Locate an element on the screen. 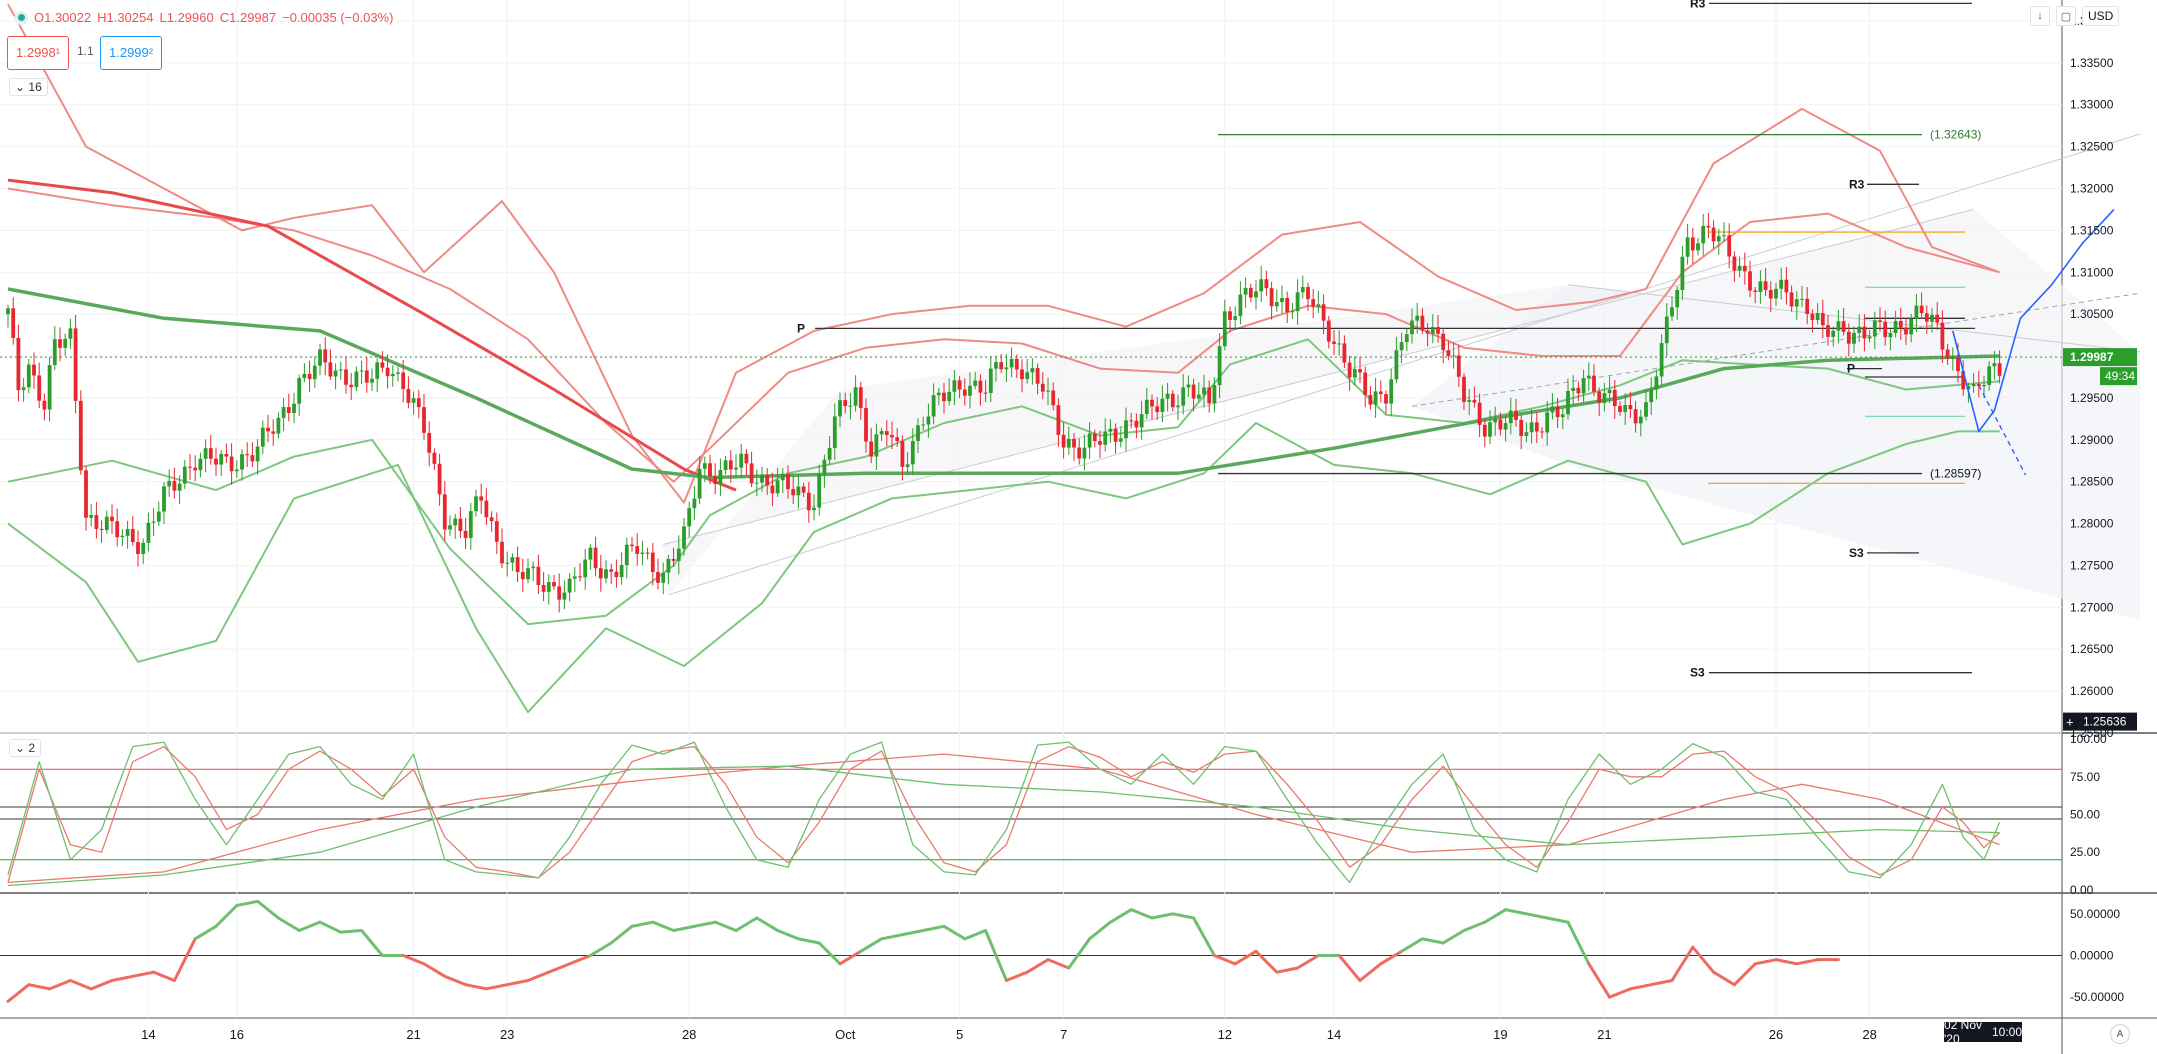  stoch-tick-label: 100.00 is located at coordinates (2088, 739).